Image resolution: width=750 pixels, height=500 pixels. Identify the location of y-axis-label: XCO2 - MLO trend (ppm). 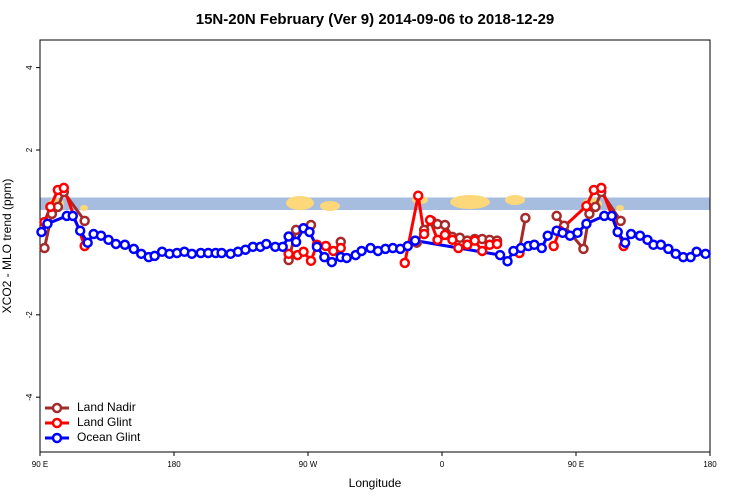
(7, 246).